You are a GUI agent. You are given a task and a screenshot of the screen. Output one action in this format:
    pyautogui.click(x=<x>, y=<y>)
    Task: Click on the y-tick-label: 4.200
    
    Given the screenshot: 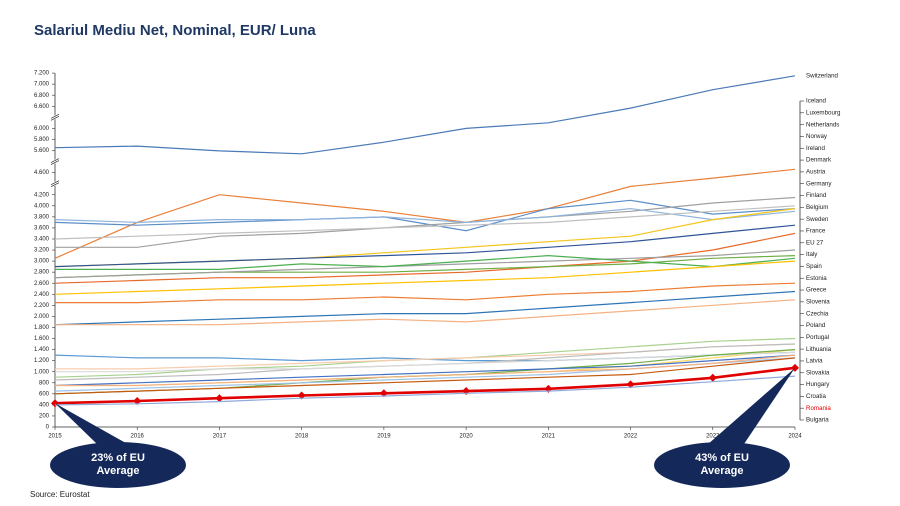 What is the action you would take?
    pyautogui.click(x=42, y=195)
    